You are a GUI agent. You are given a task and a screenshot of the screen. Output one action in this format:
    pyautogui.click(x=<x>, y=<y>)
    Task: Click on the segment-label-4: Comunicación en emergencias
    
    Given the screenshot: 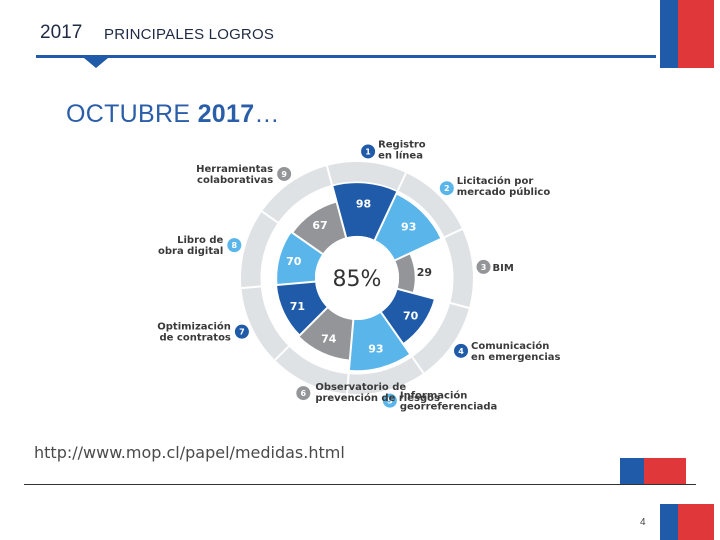 What is the action you would take?
    pyautogui.click(x=515, y=351)
    